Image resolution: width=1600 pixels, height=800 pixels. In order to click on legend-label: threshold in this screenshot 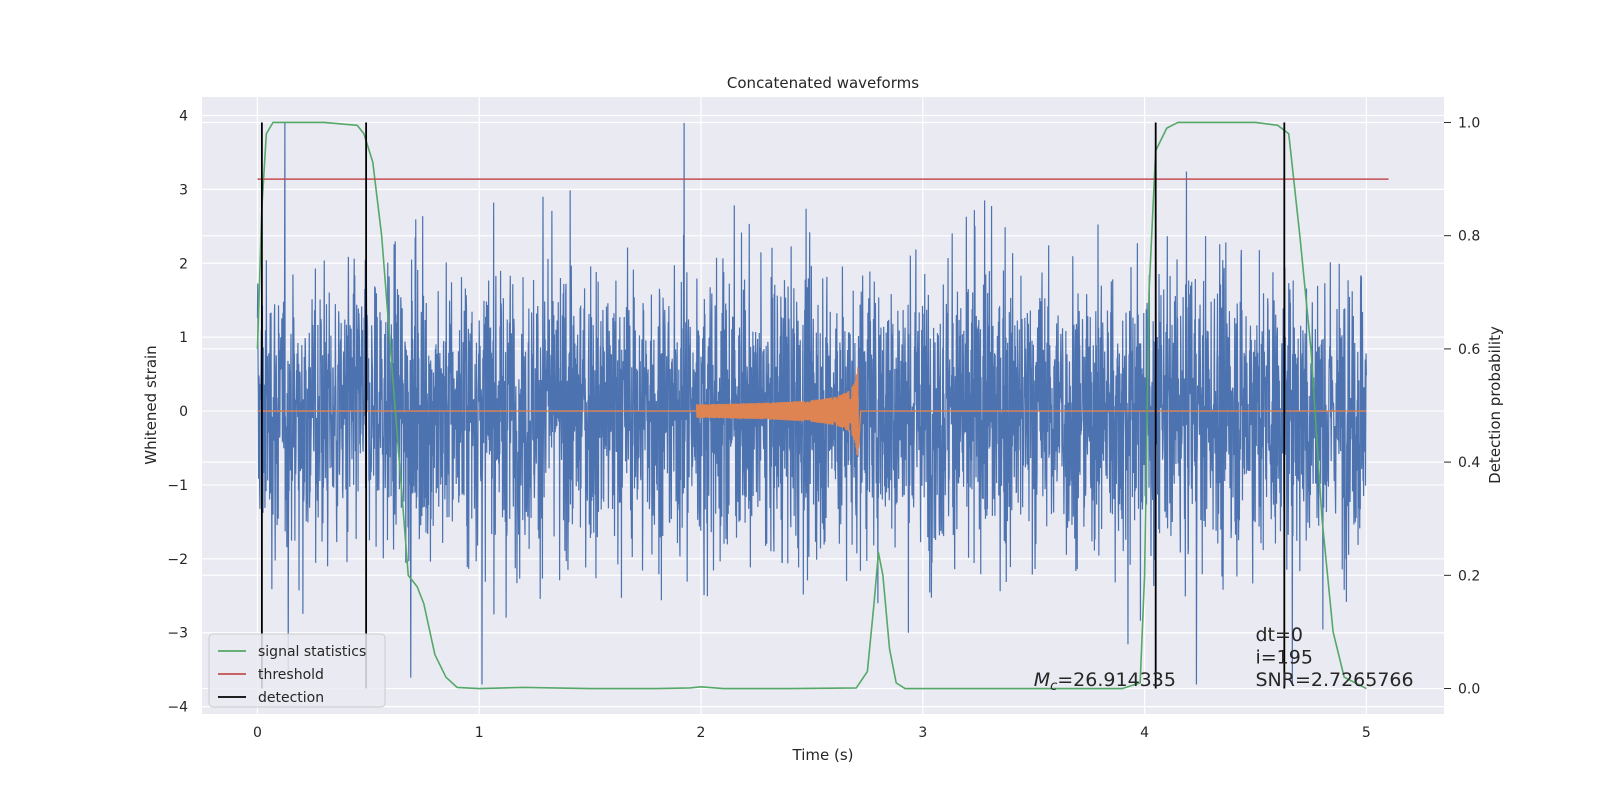, I will do `click(291, 675)`.